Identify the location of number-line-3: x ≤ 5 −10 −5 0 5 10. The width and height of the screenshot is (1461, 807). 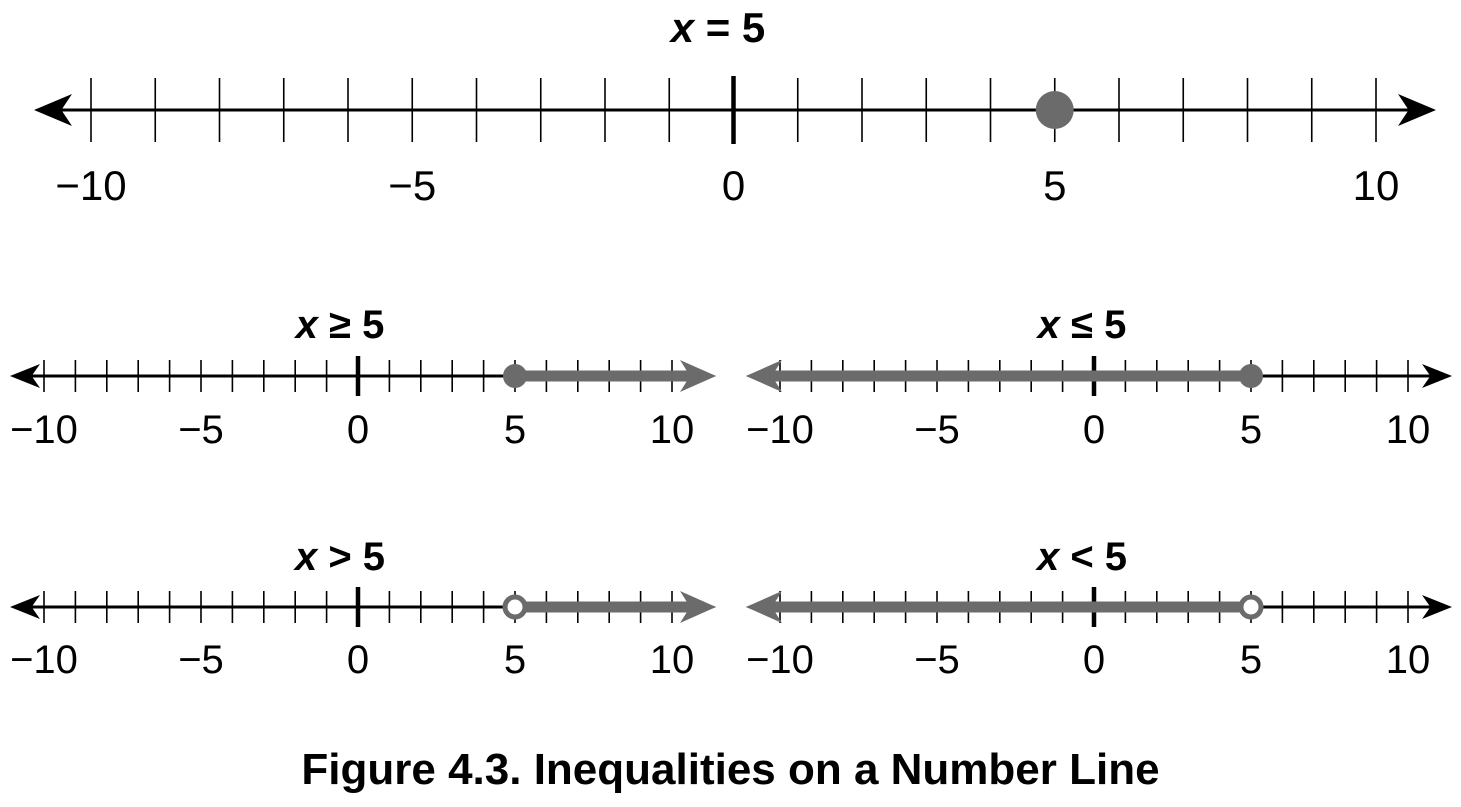
(1099, 377).